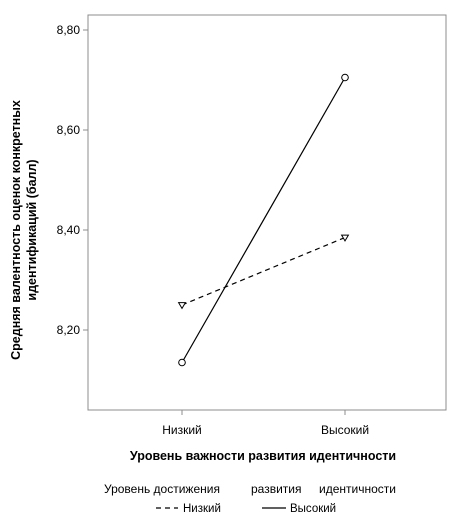 The width and height of the screenshot is (457, 526). What do you see at coordinates (162, 489) in the screenshot?
I see `legend-title-word-1: Уровень достижения` at bounding box center [162, 489].